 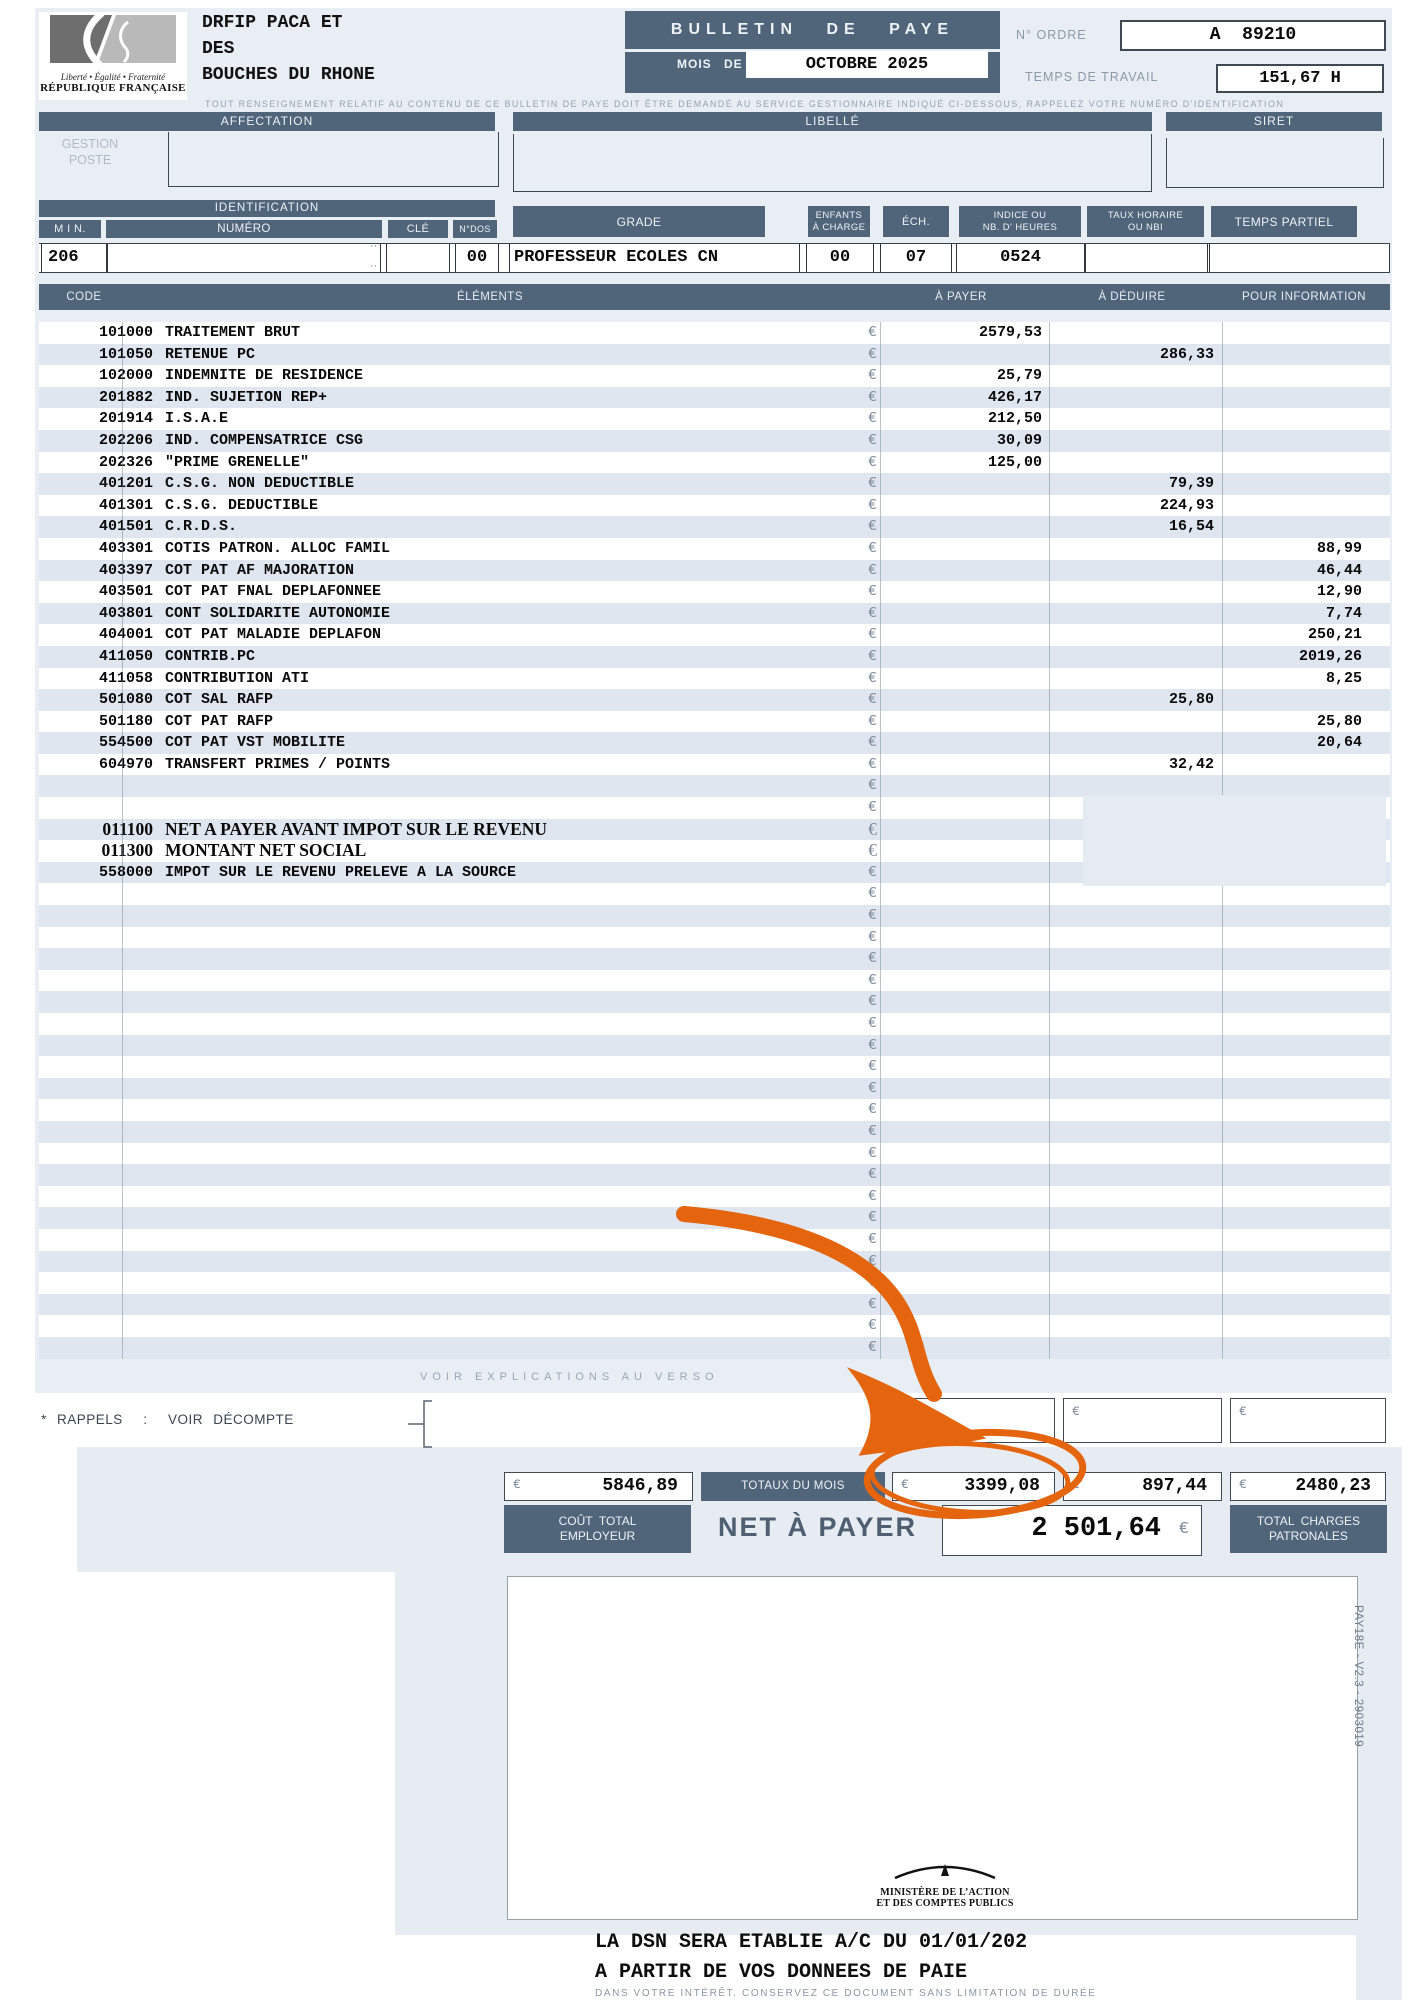 What do you see at coordinates (1002, 1486) in the screenshot?
I see `total-a-payer-value: 3399,08` at bounding box center [1002, 1486].